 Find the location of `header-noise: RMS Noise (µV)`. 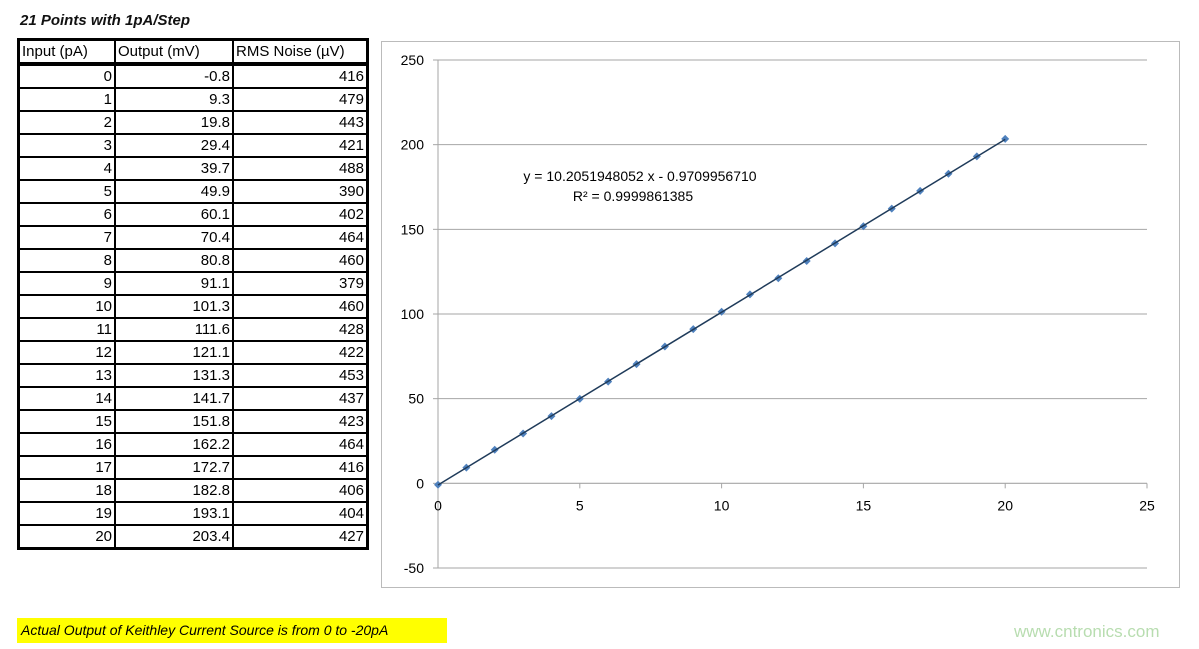

header-noise: RMS Noise (µV) is located at coordinates (300, 52).